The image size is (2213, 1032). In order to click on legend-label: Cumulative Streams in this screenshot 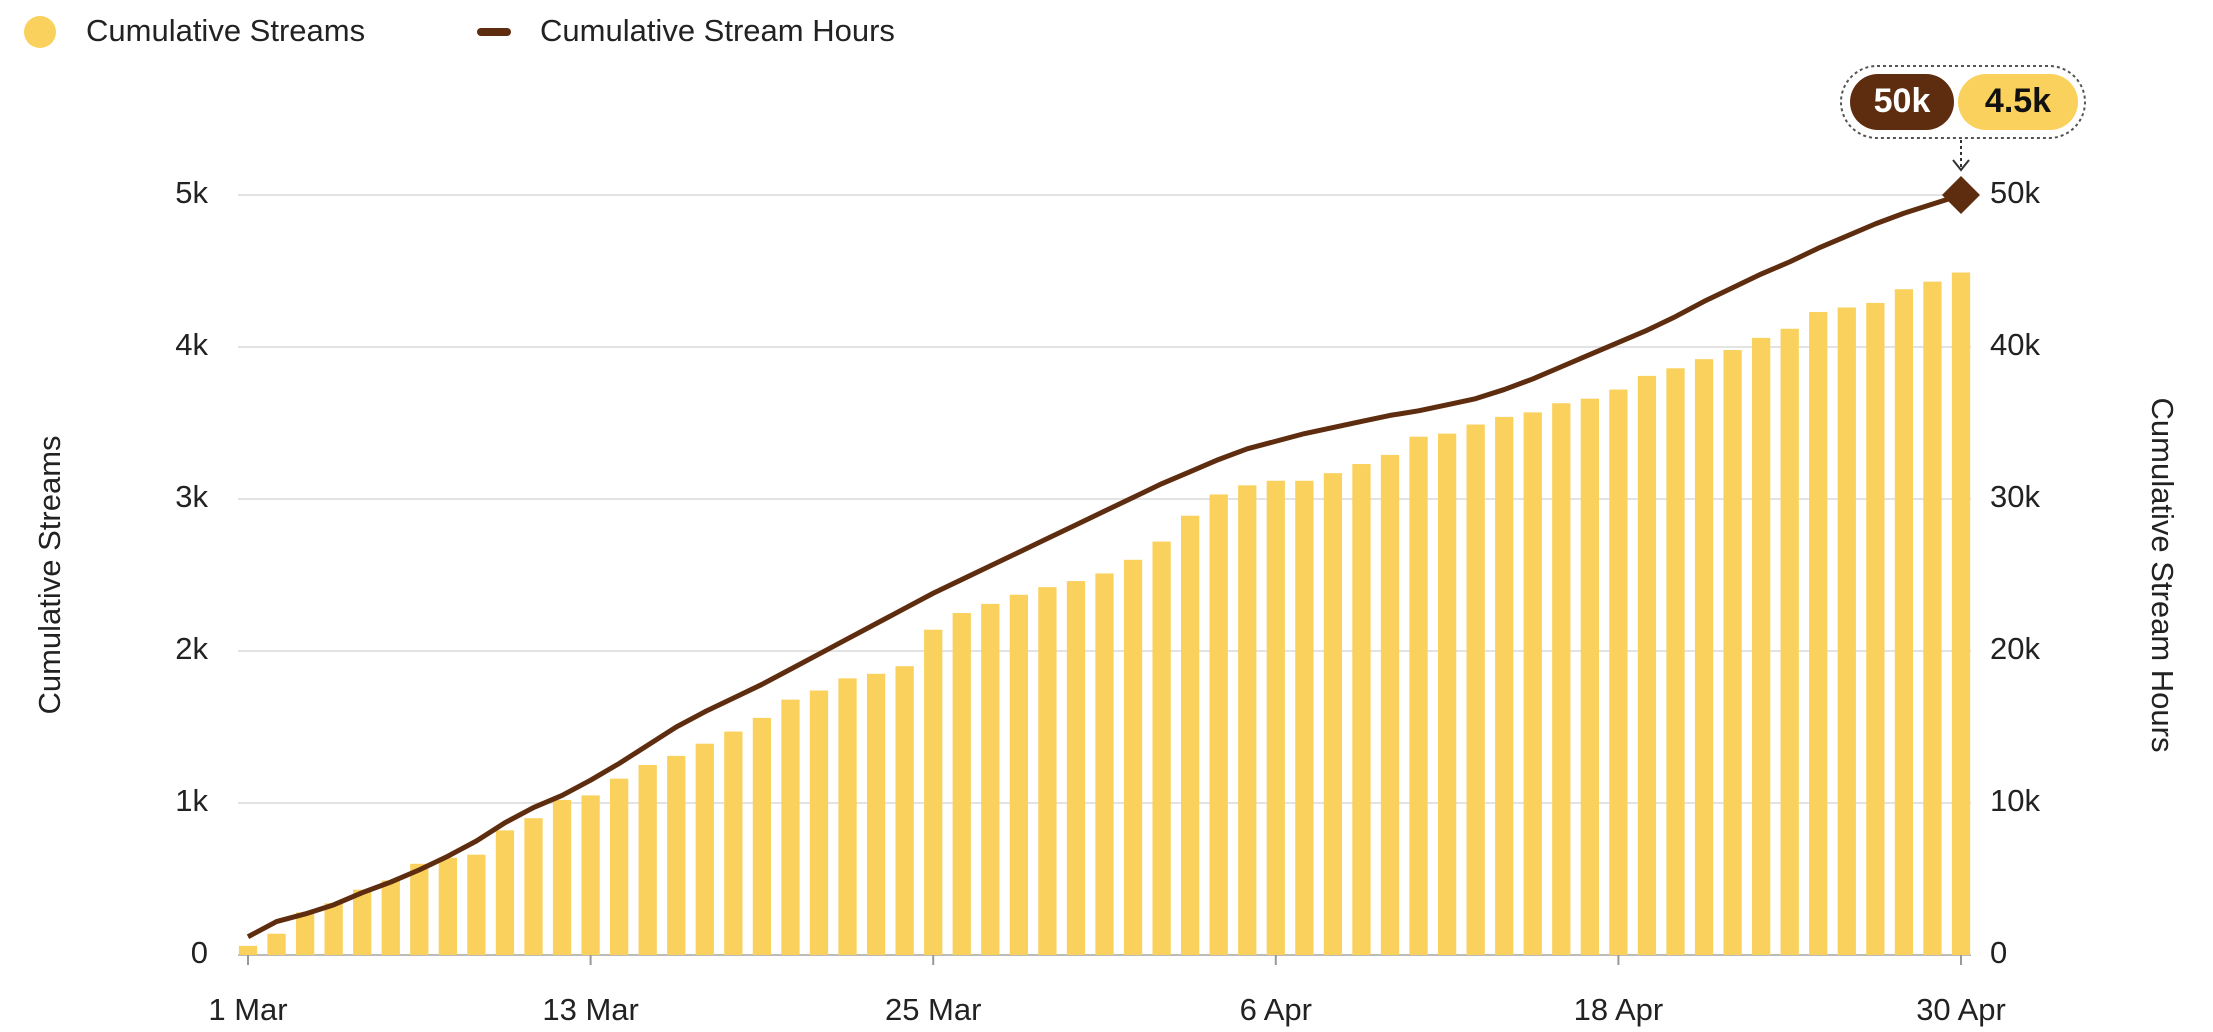, I will do `click(225, 30)`.